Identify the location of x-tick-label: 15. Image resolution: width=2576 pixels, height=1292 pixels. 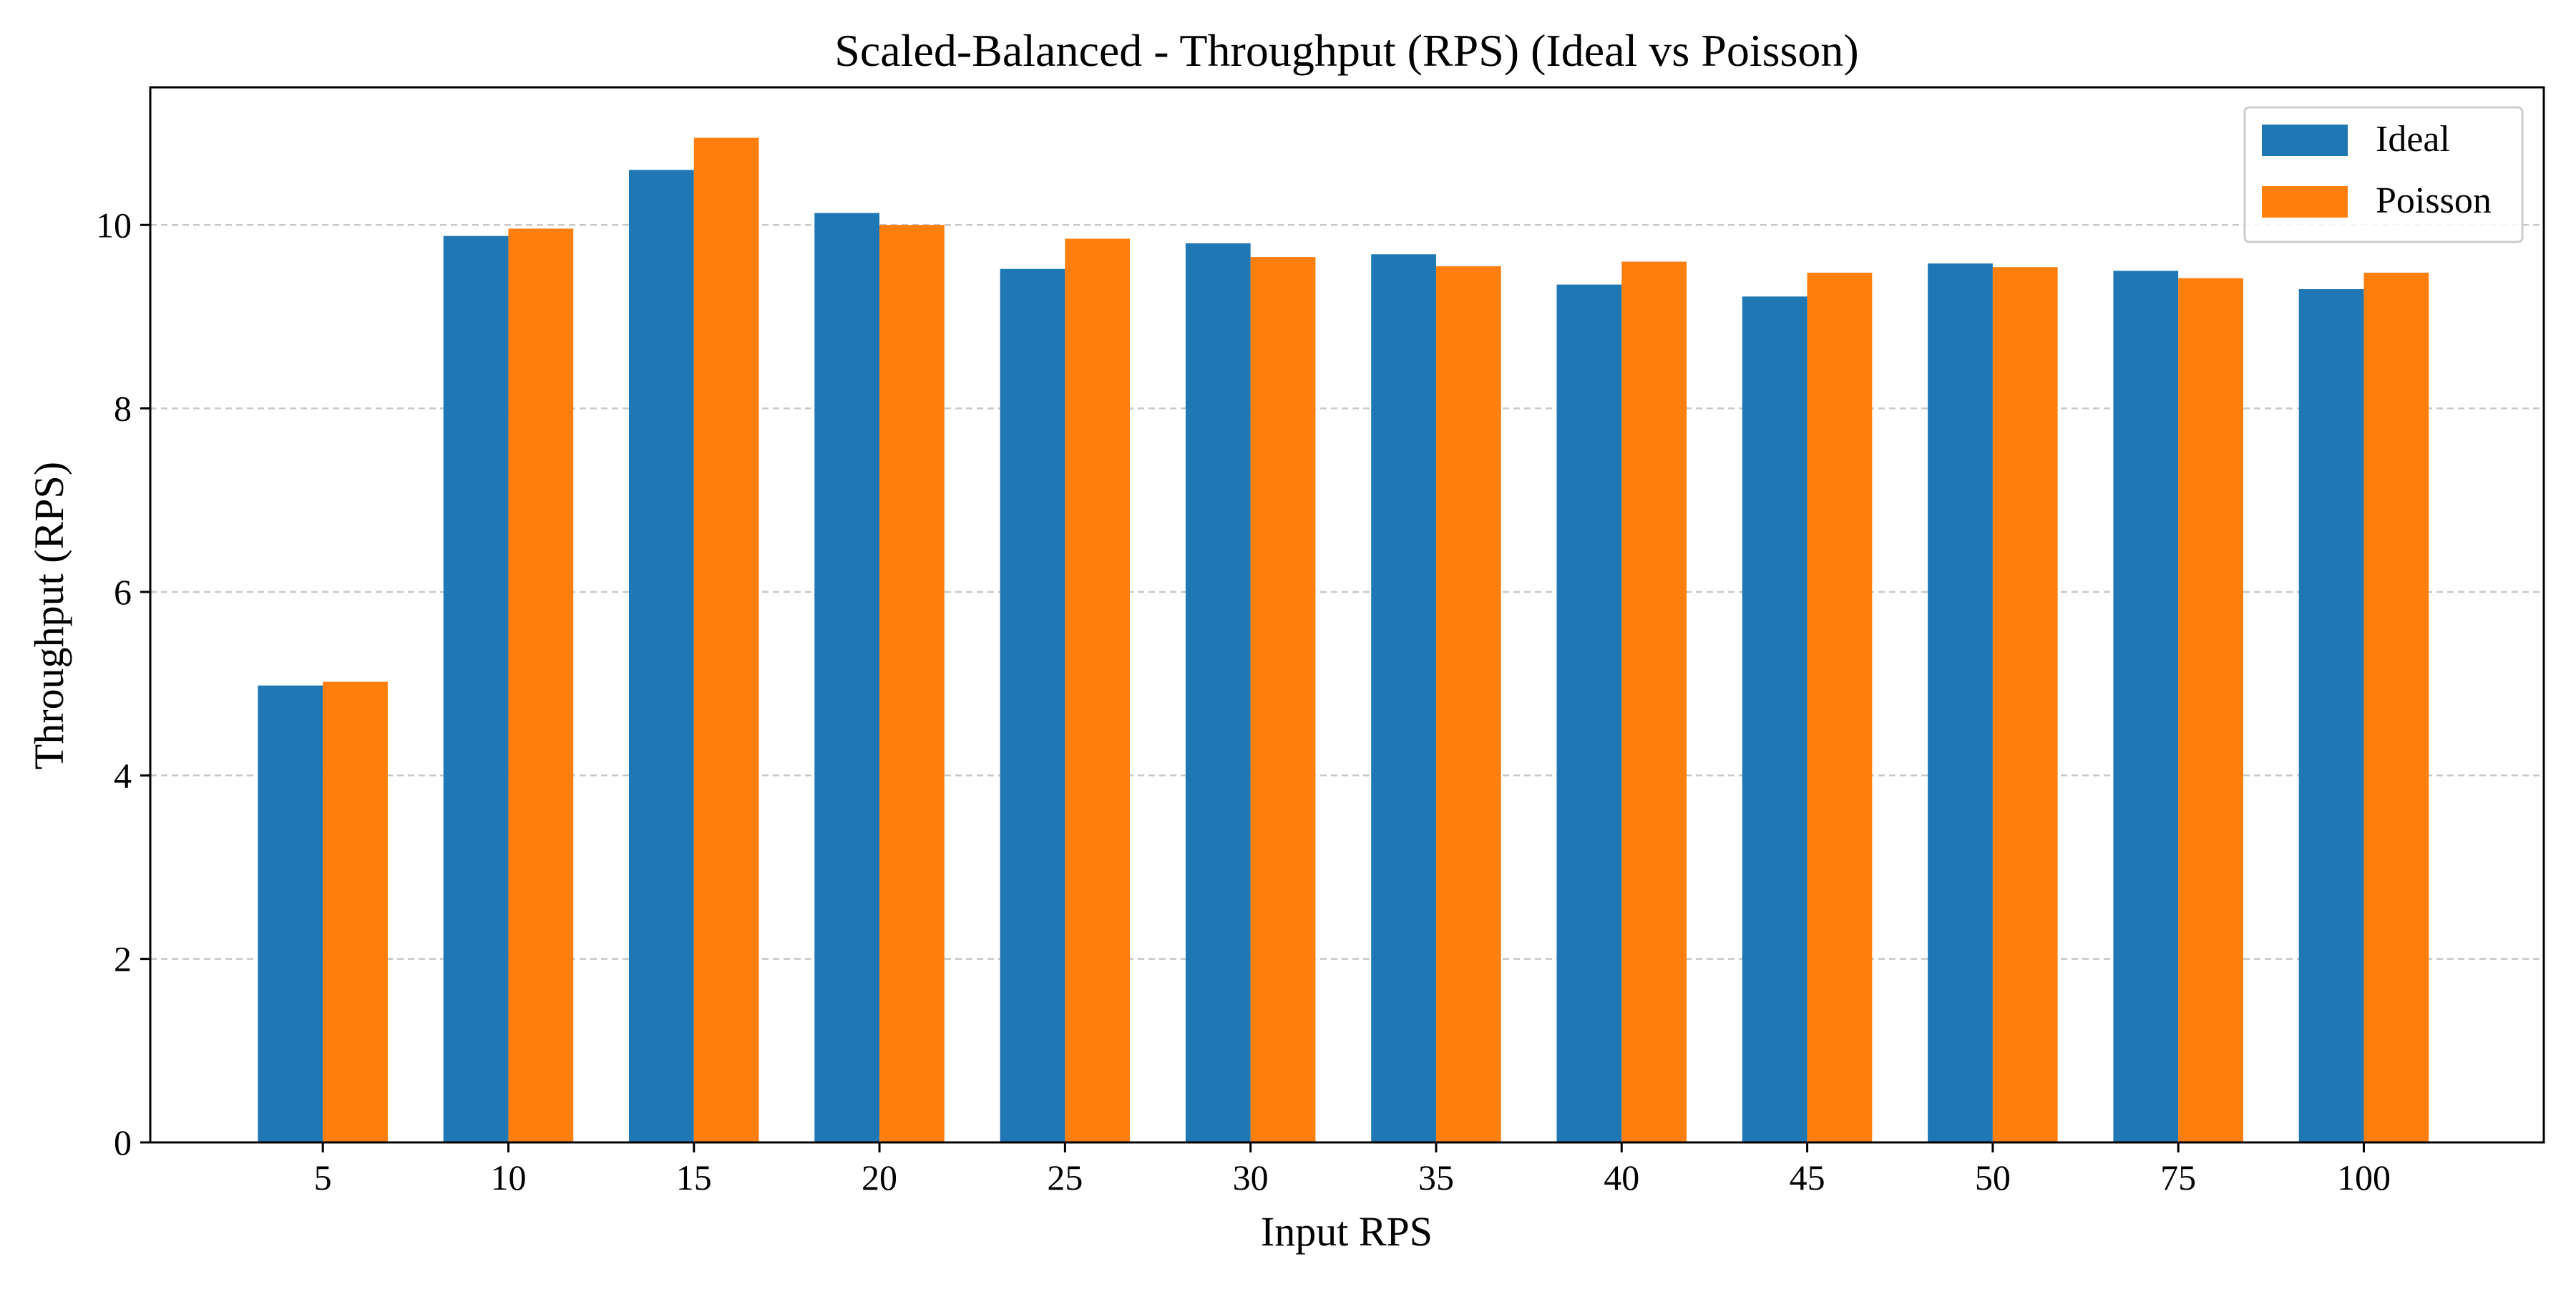
(694, 1177).